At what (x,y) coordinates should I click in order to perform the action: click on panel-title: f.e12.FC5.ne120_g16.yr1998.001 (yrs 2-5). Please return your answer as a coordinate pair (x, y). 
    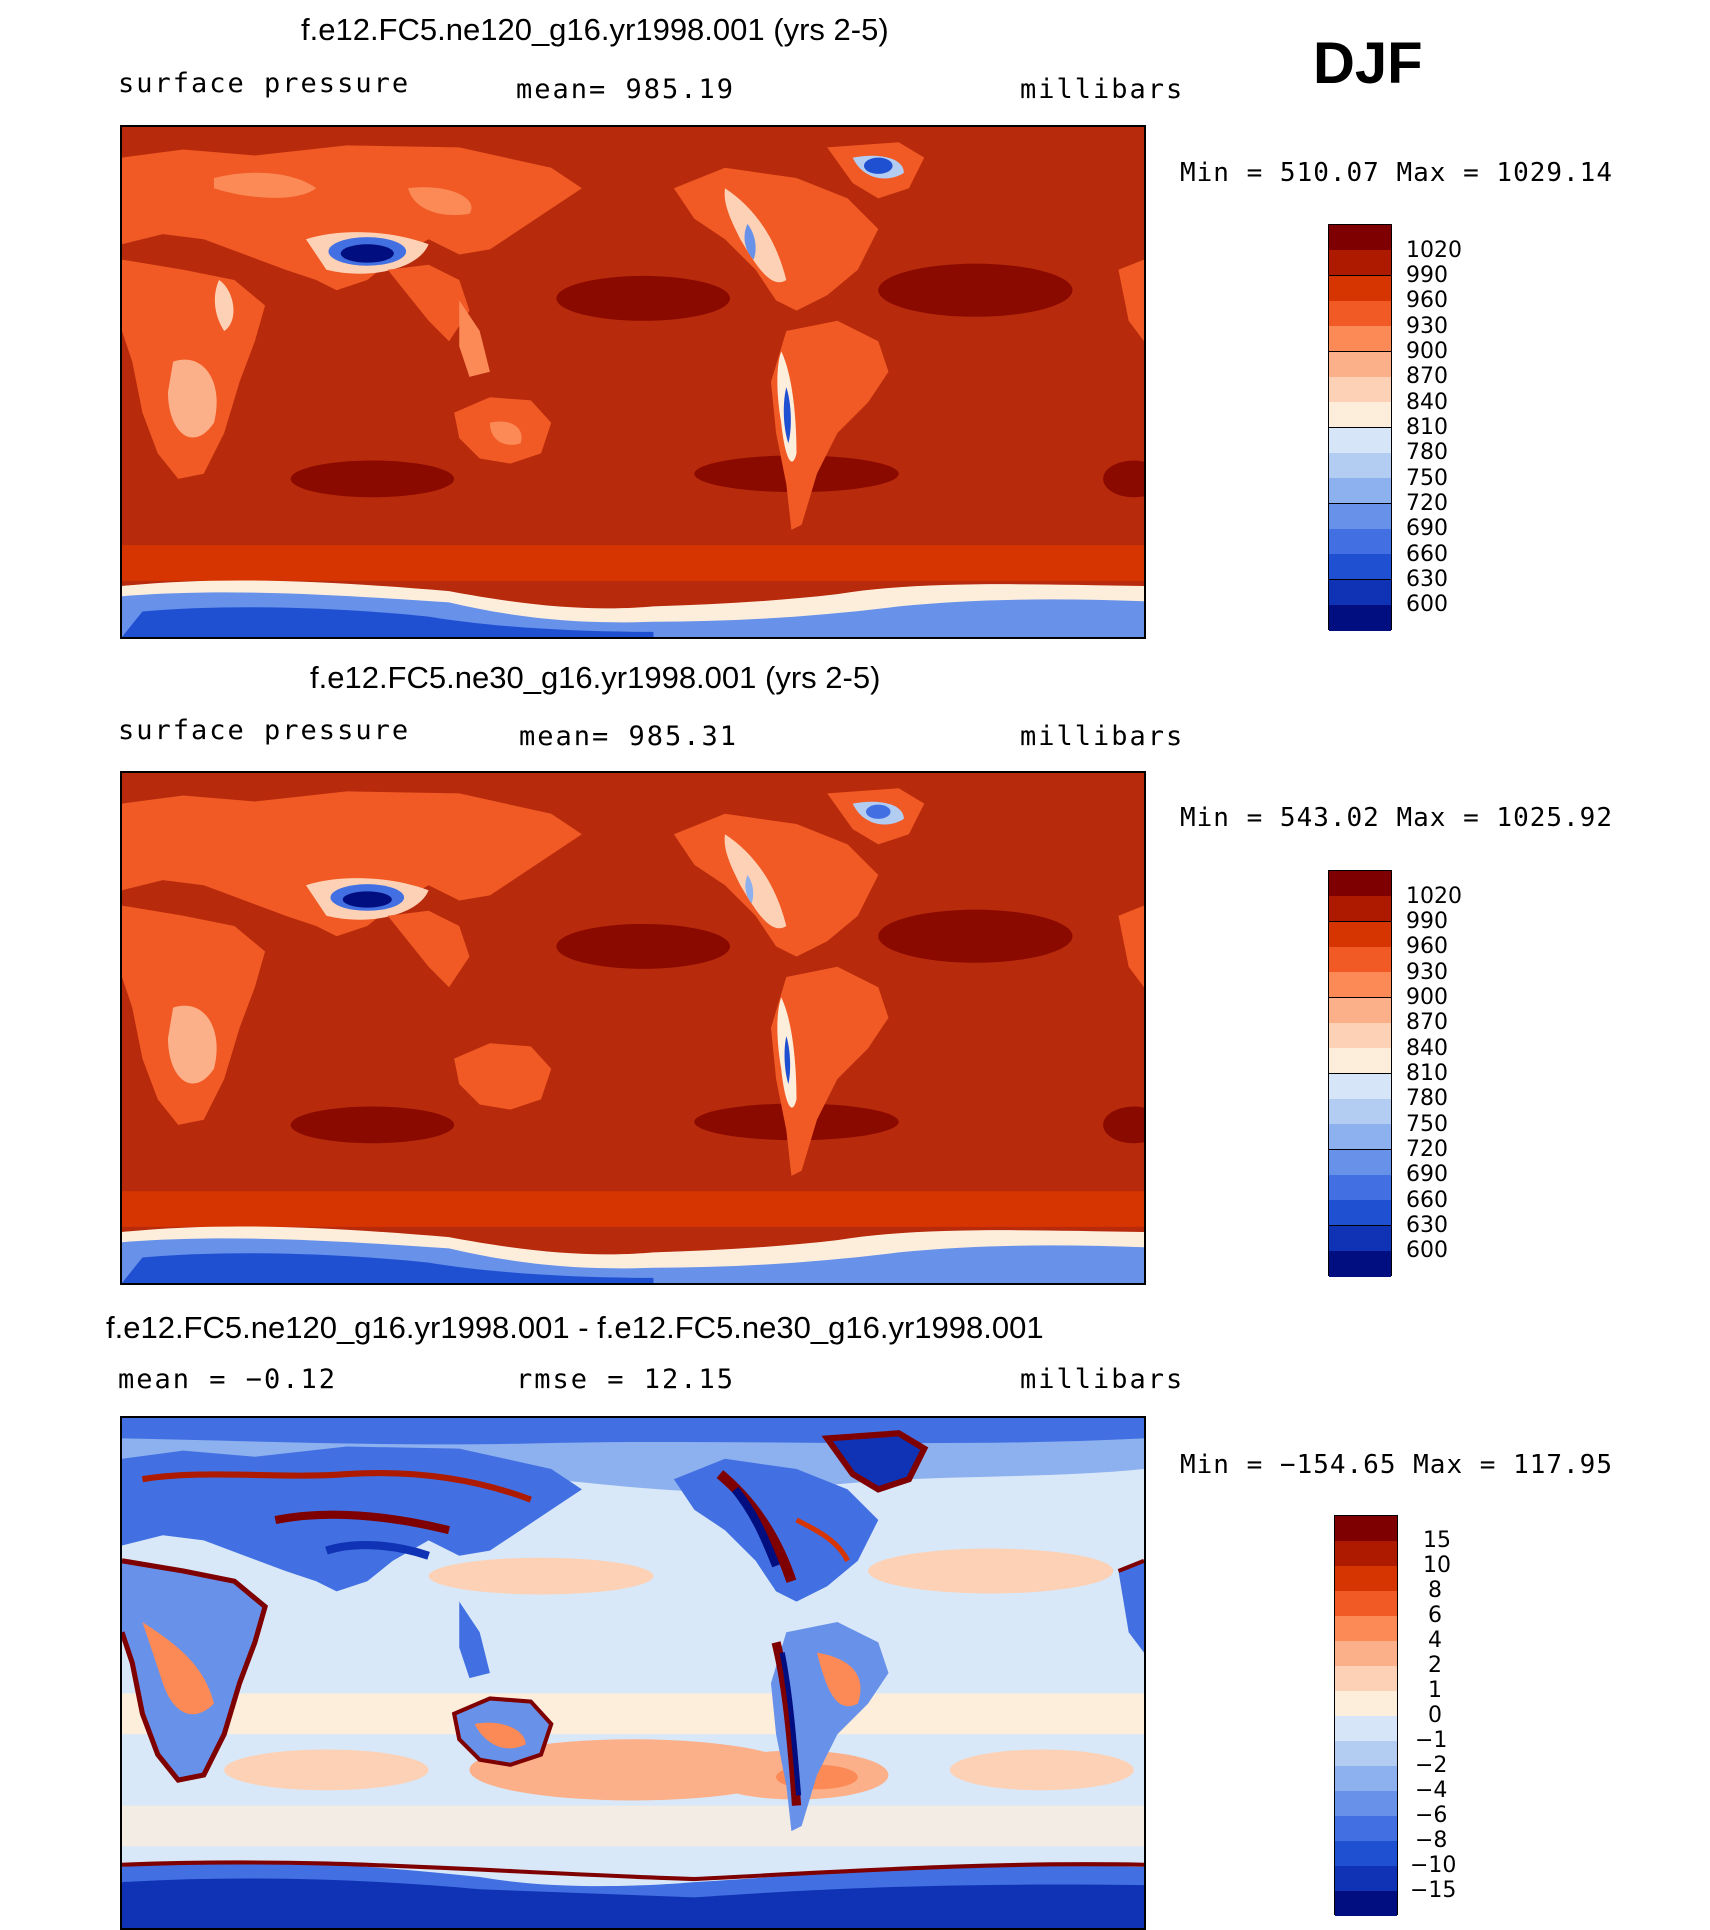
    Looking at the image, I should click on (595, 29).